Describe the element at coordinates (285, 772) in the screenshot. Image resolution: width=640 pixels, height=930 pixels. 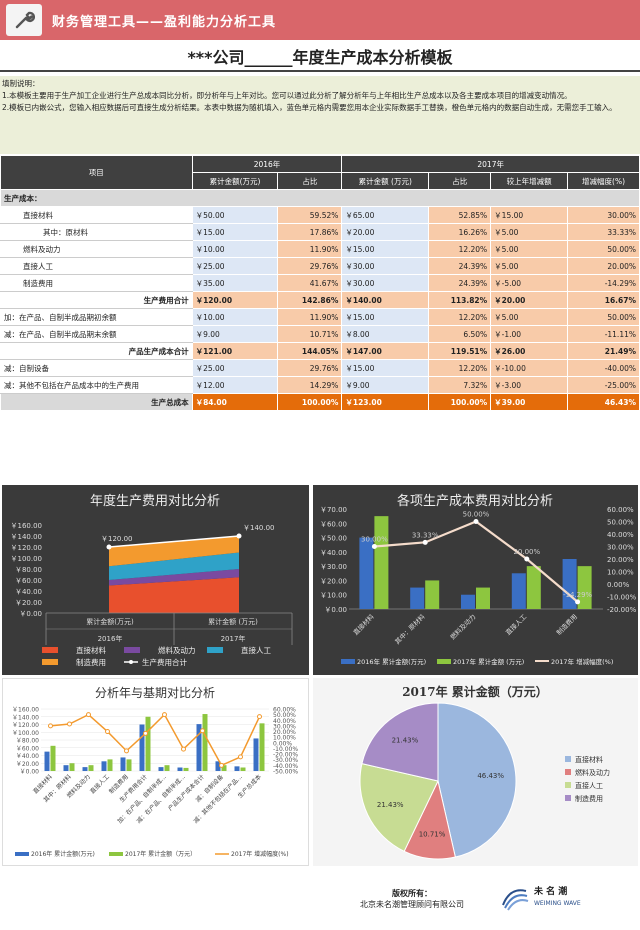
I see `y2-tick-label: -50.00%` at that location.